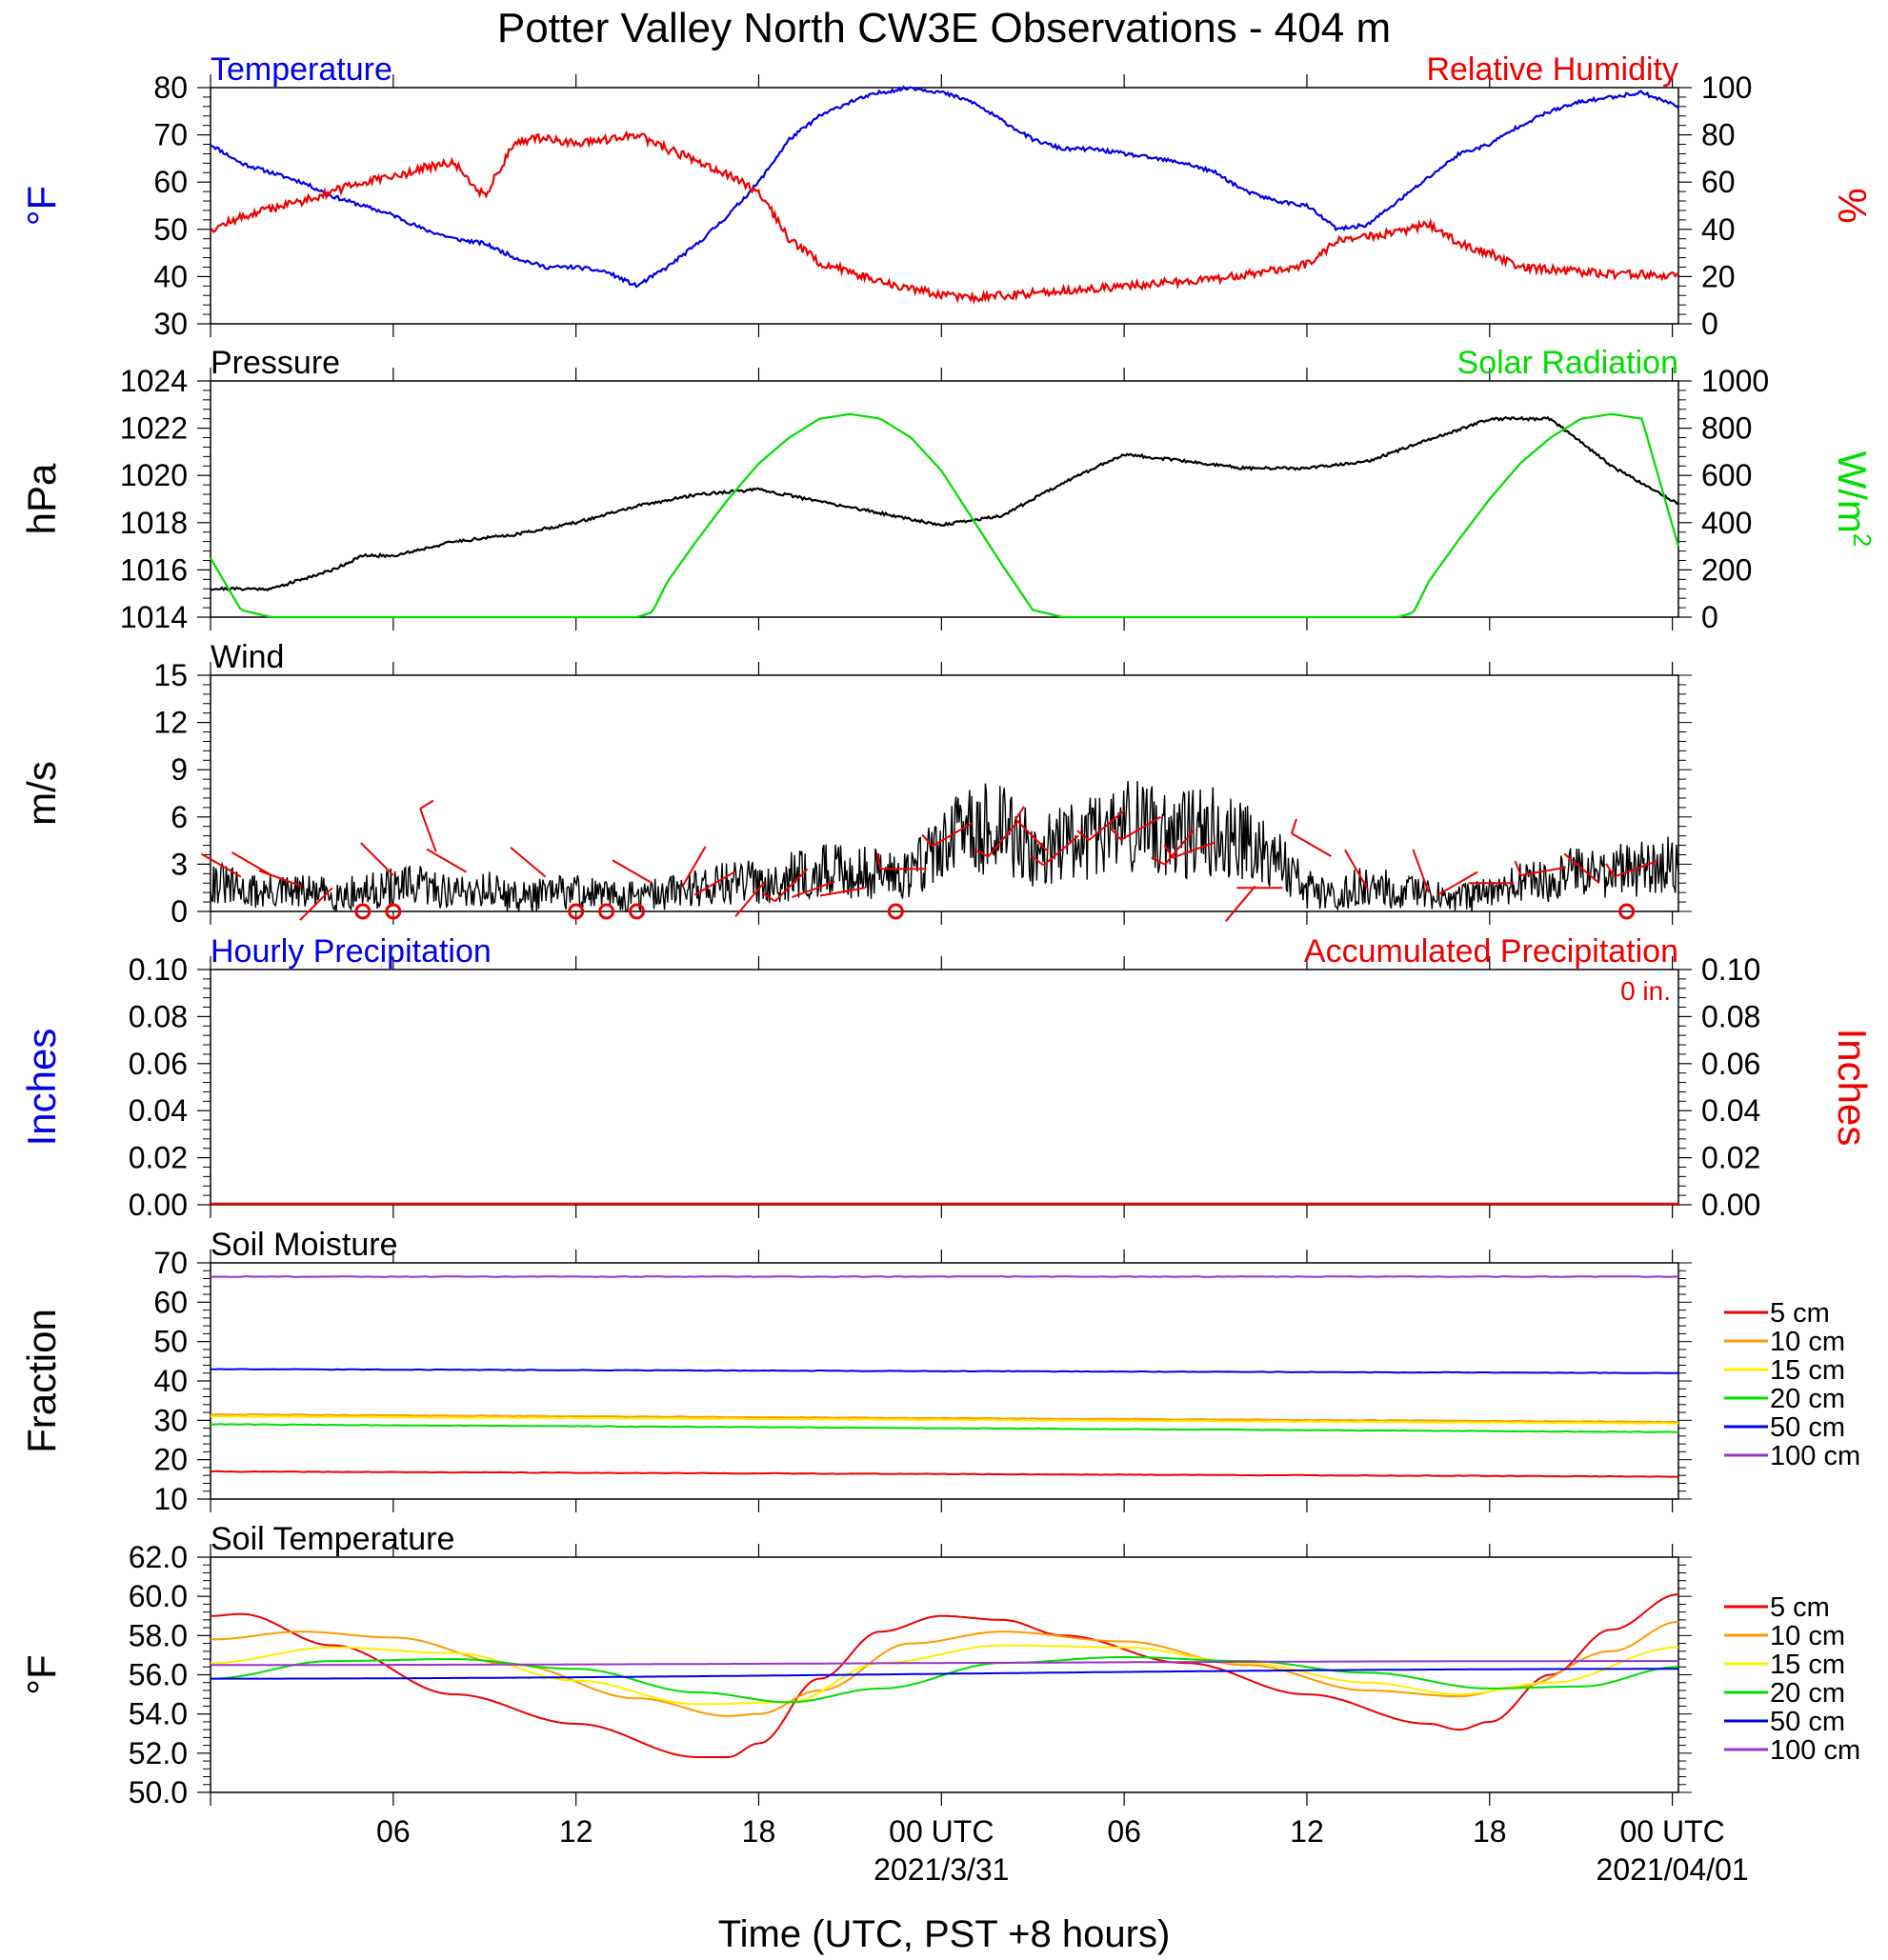 This screenshot has height=1960, width=1888. I want to click on y-tick-label: 0.00, so click(1730, 1205).